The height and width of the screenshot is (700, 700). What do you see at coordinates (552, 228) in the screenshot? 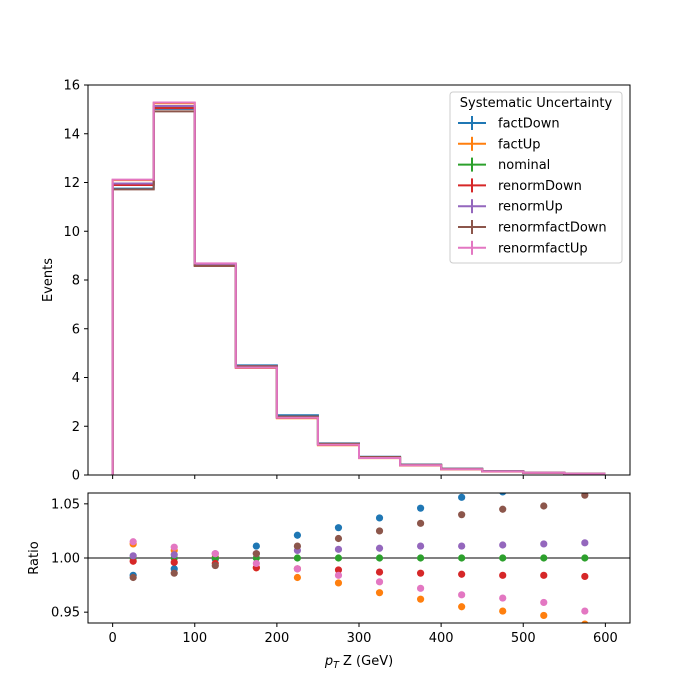
I see `legend-label-renormfactDown: renormfactDown` at bounding box center [552, 228].